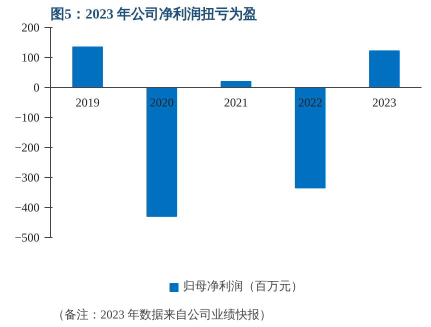  I want to click on x-tick-label: 2020, so click(162, 102).